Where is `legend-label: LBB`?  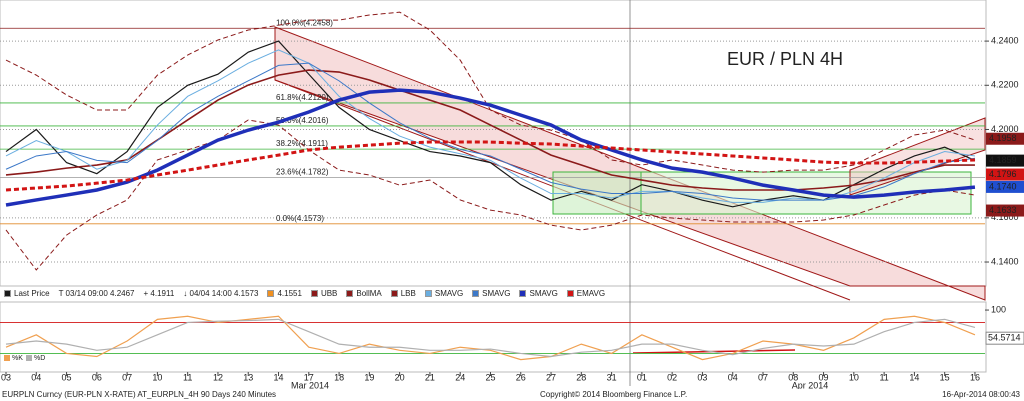 legend-label: LBB is located at coordinates (408, 293).